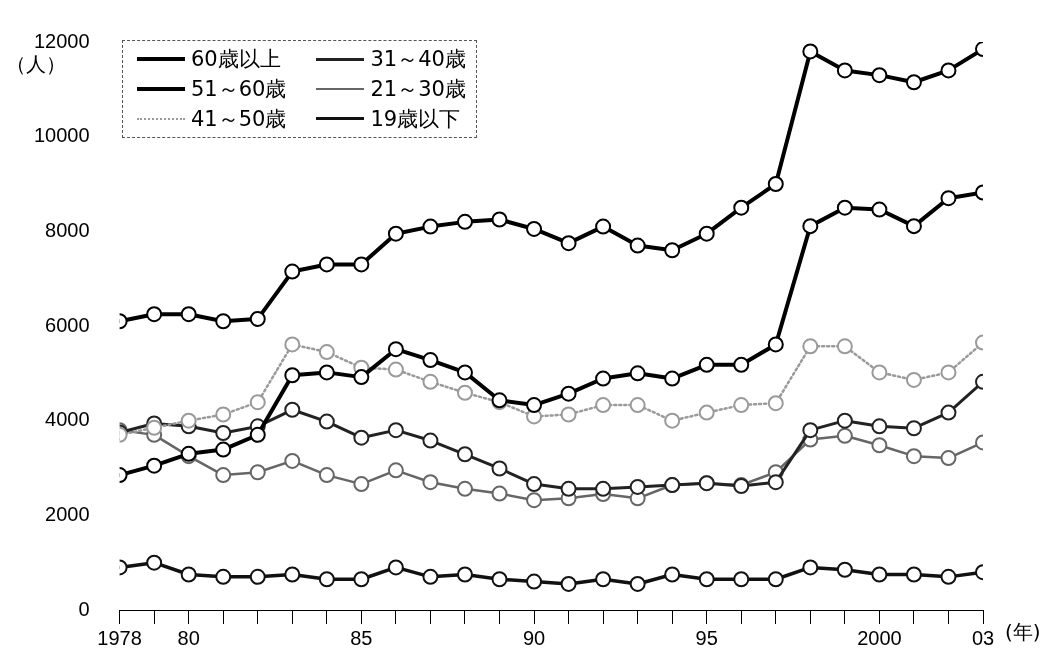 This screenshot has height=660, width=1053. What do you see at coordinates (67, 513) in the screenshot?
I see `y-tick-label: 2000` at bounding box center [67, 513].